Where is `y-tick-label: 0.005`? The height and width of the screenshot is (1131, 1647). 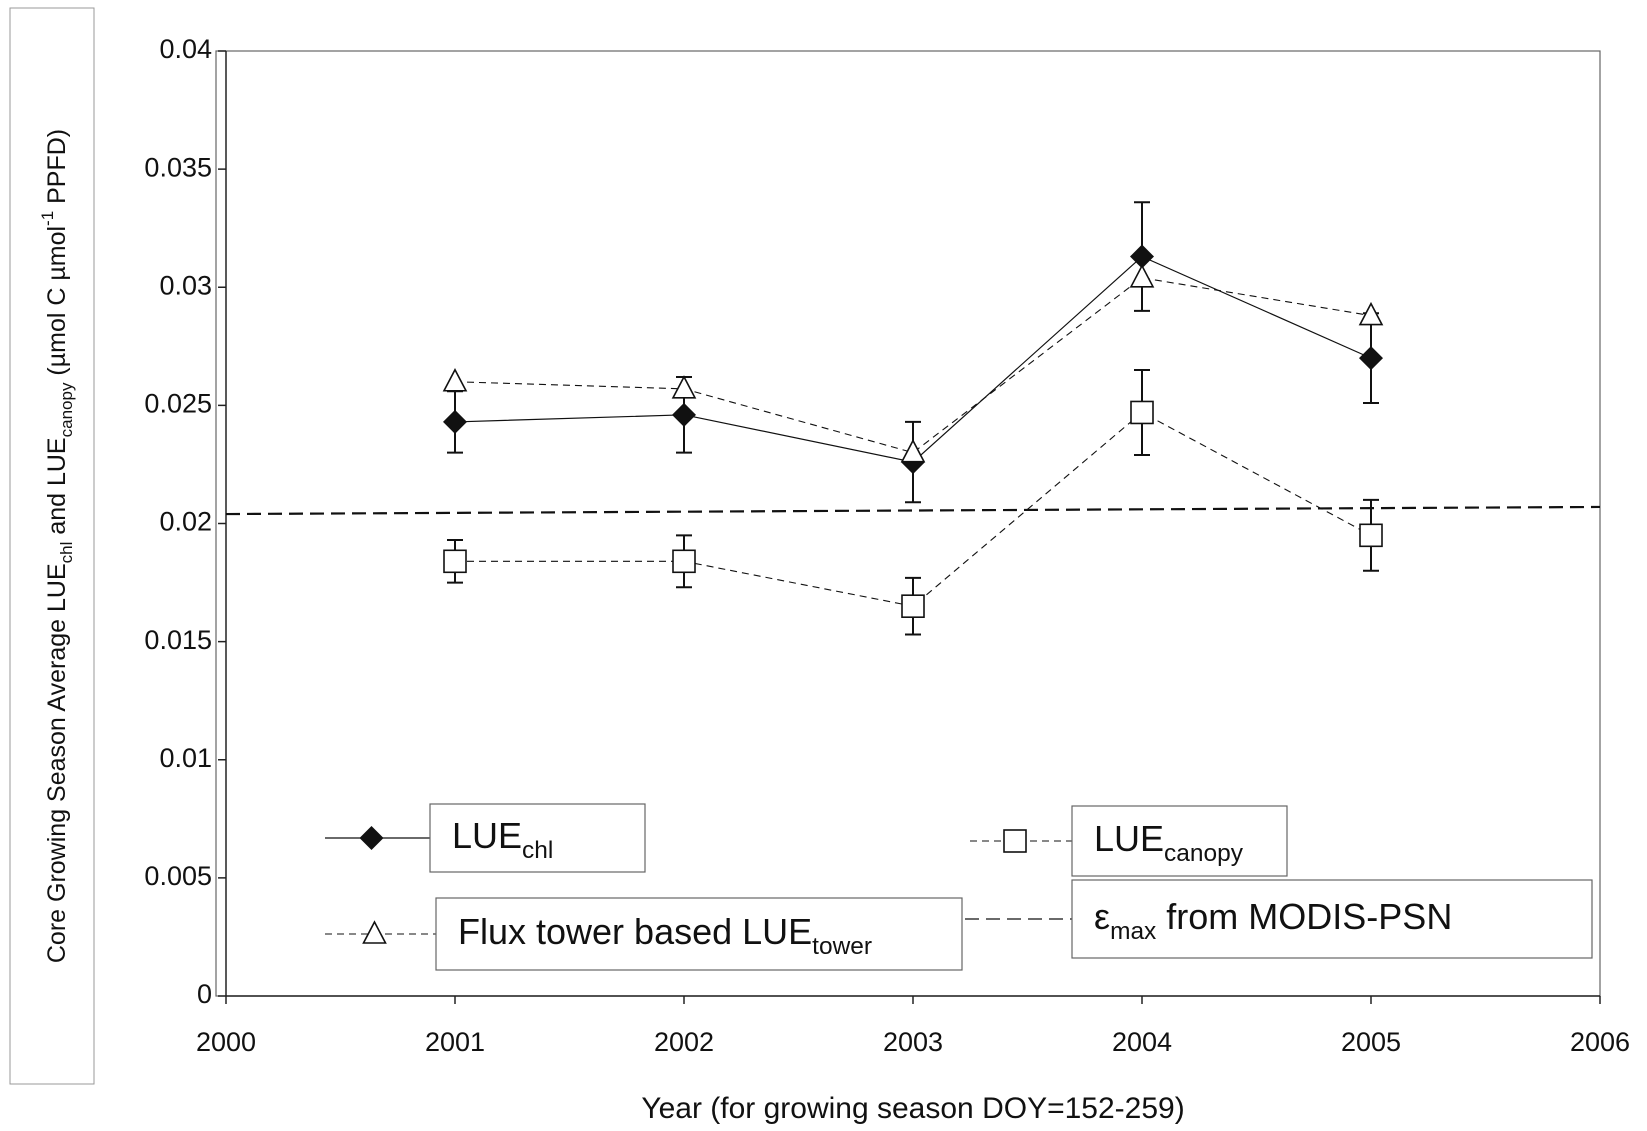 y-tick-label: 0.005 is located at coordinates (178, 876).